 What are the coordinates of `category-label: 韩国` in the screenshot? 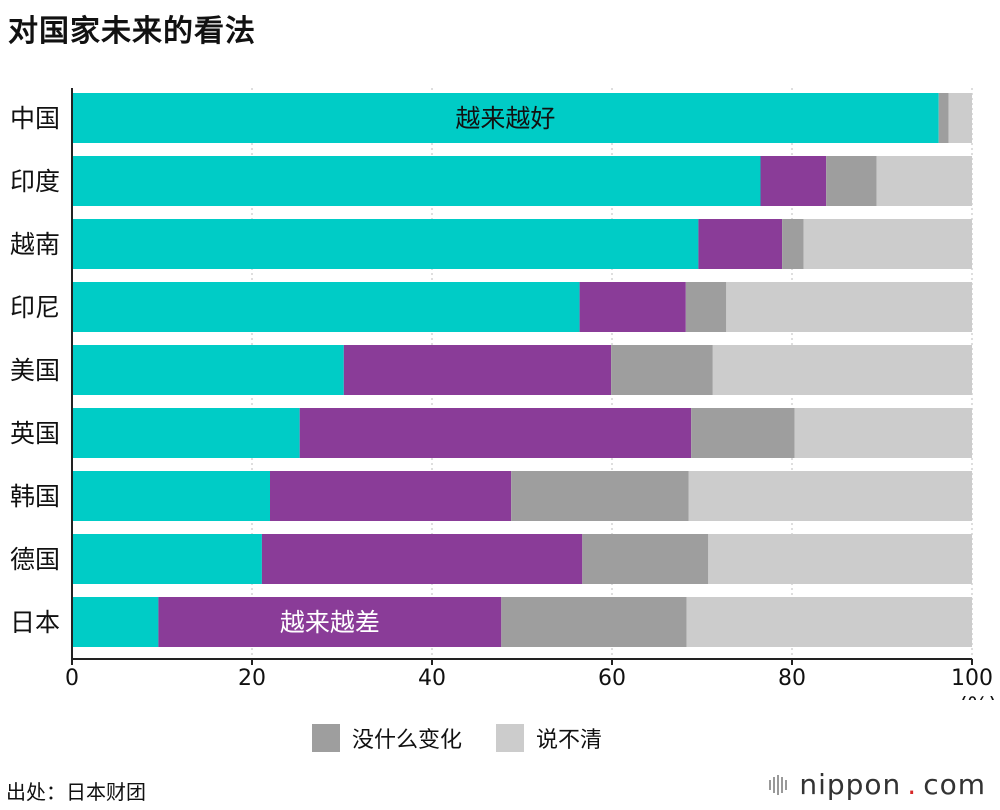 It's located at (35, 496).